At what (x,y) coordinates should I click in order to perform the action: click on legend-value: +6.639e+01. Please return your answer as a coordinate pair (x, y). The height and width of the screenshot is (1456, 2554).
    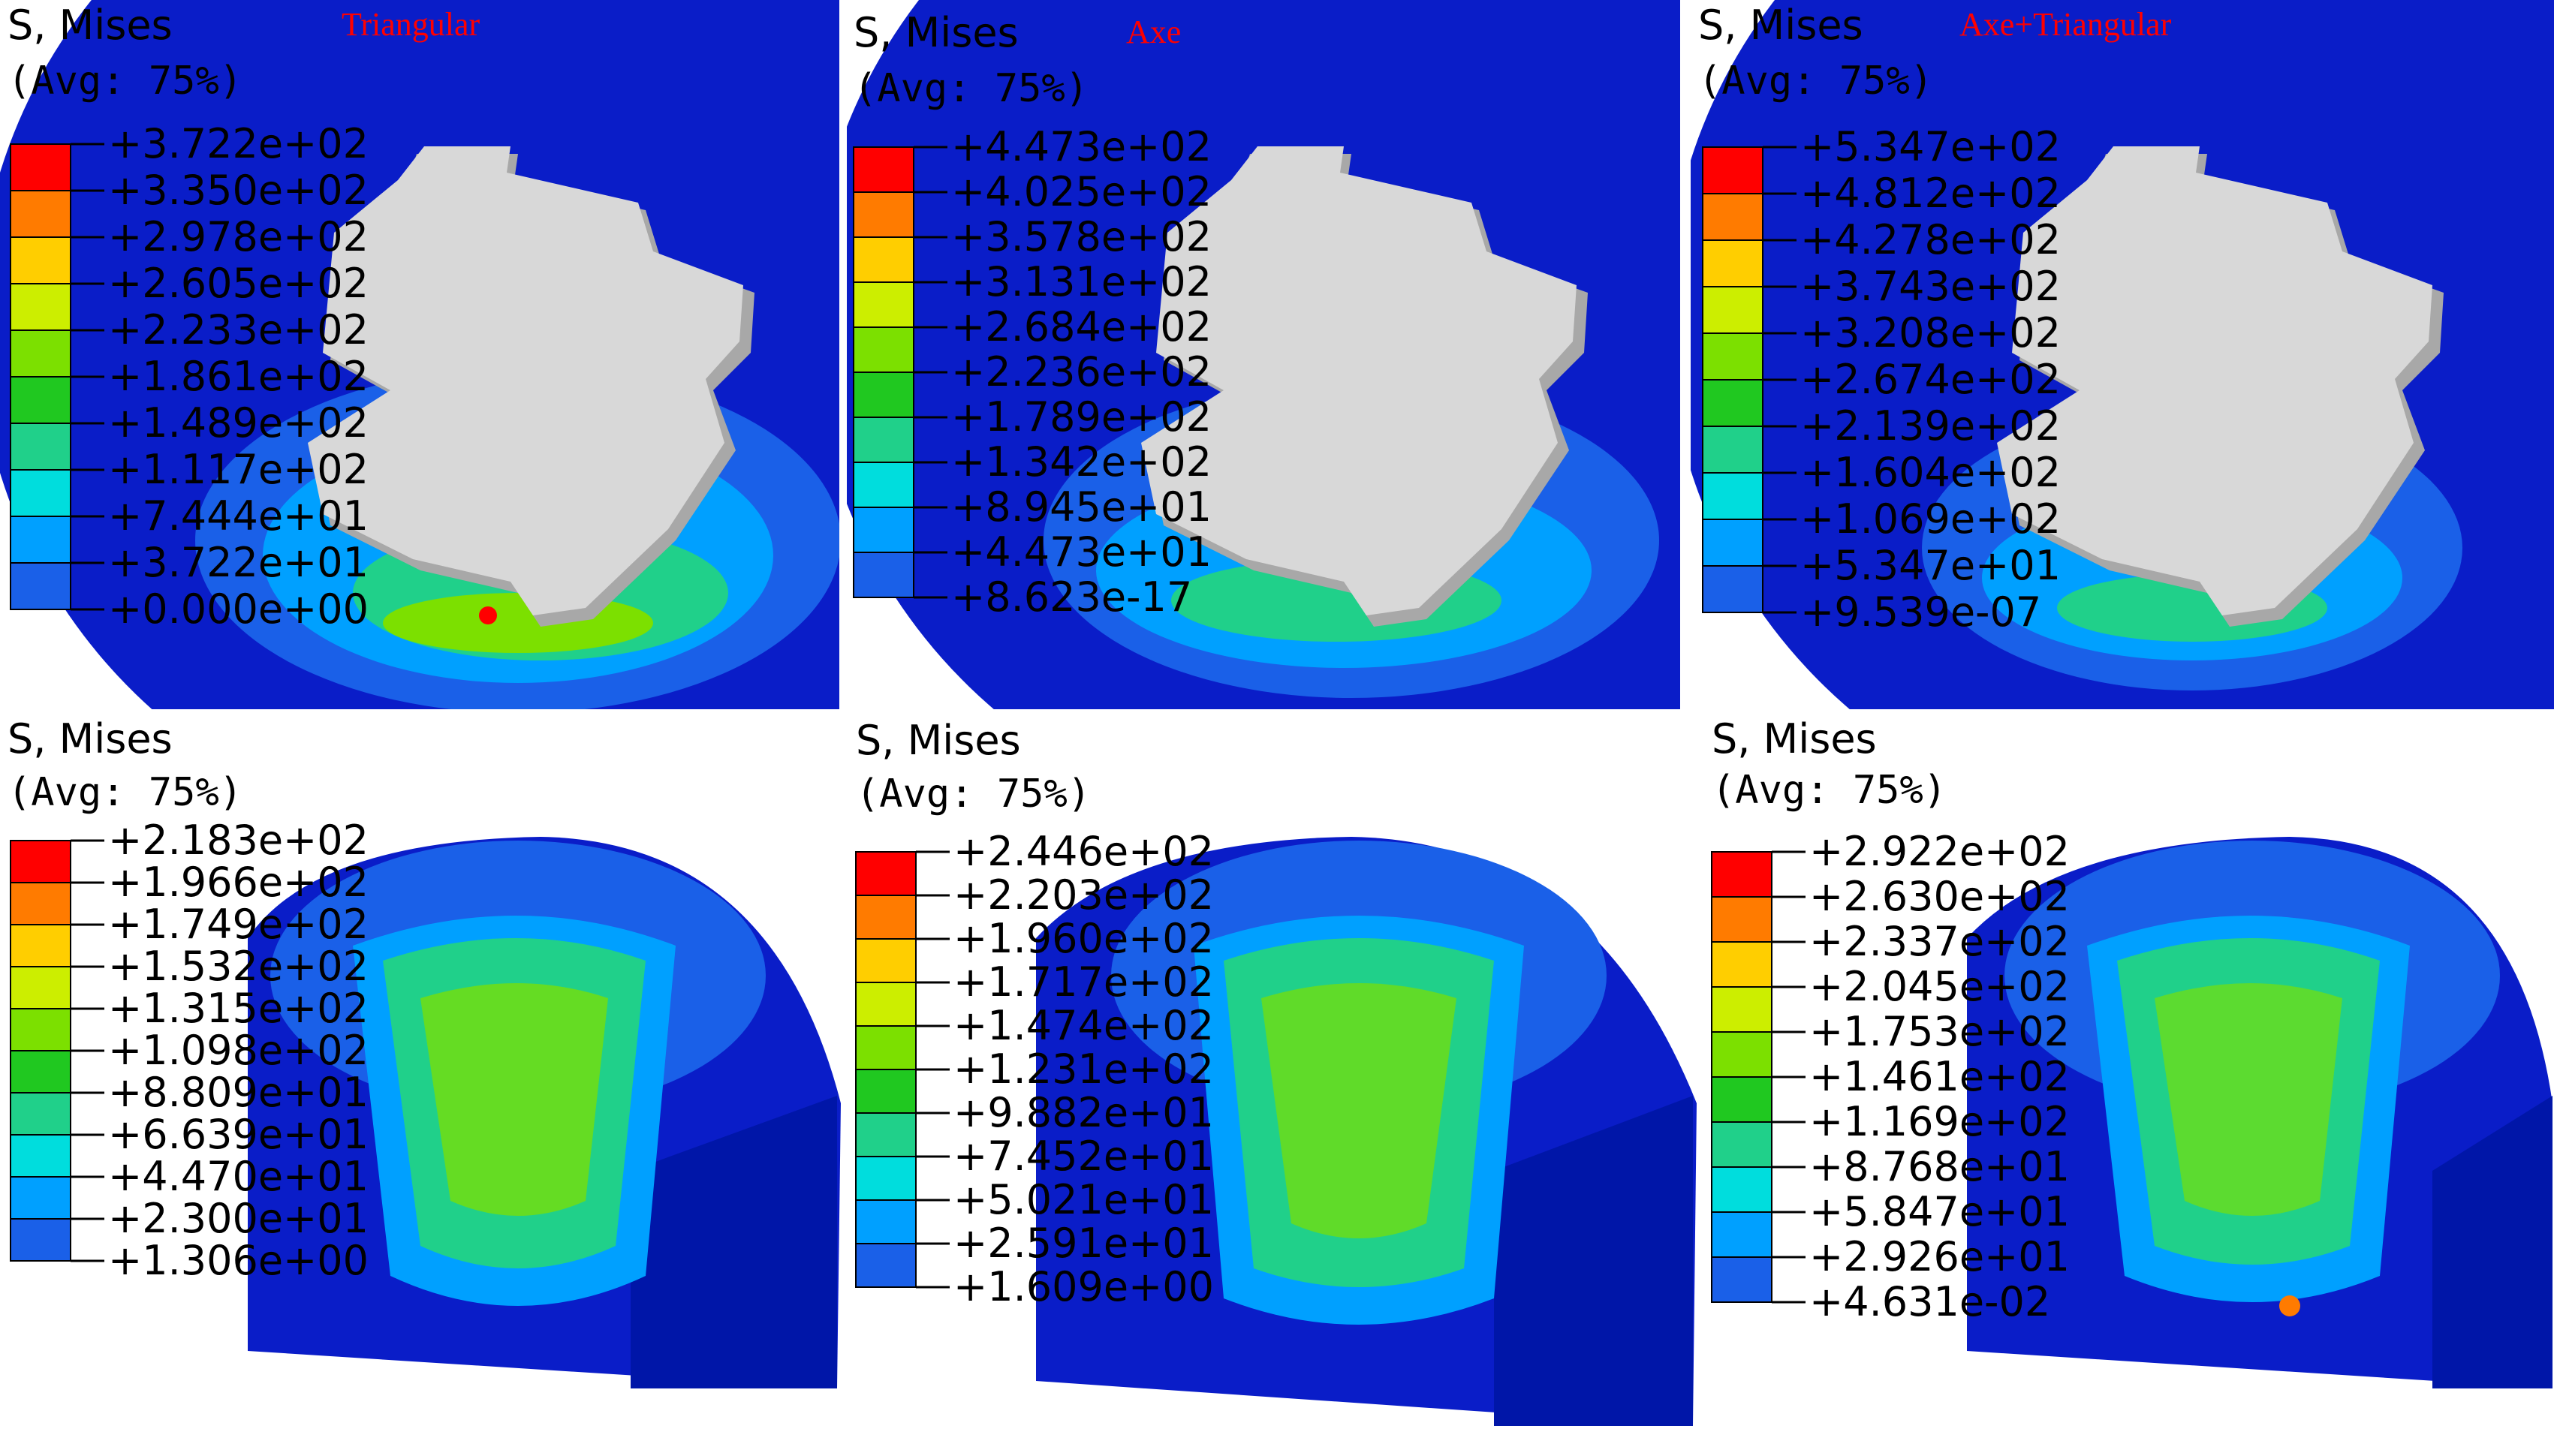
    Looking at the image, I should click on (238, 1134).